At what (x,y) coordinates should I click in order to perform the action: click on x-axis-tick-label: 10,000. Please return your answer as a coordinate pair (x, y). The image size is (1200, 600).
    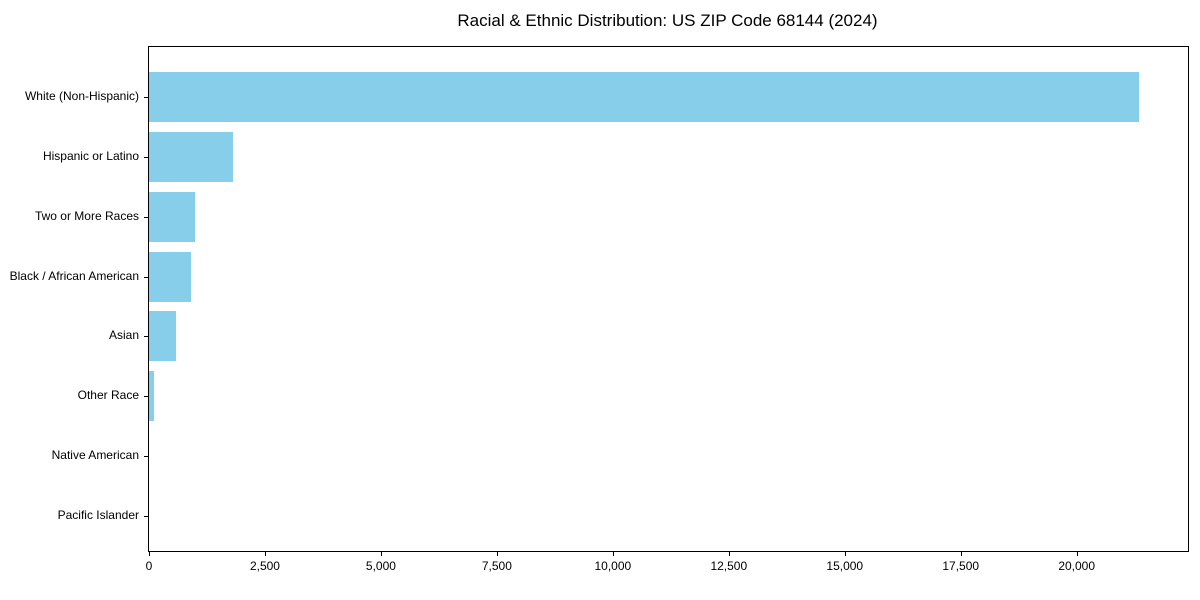
    Looking at the image, I should click on (613, 566).